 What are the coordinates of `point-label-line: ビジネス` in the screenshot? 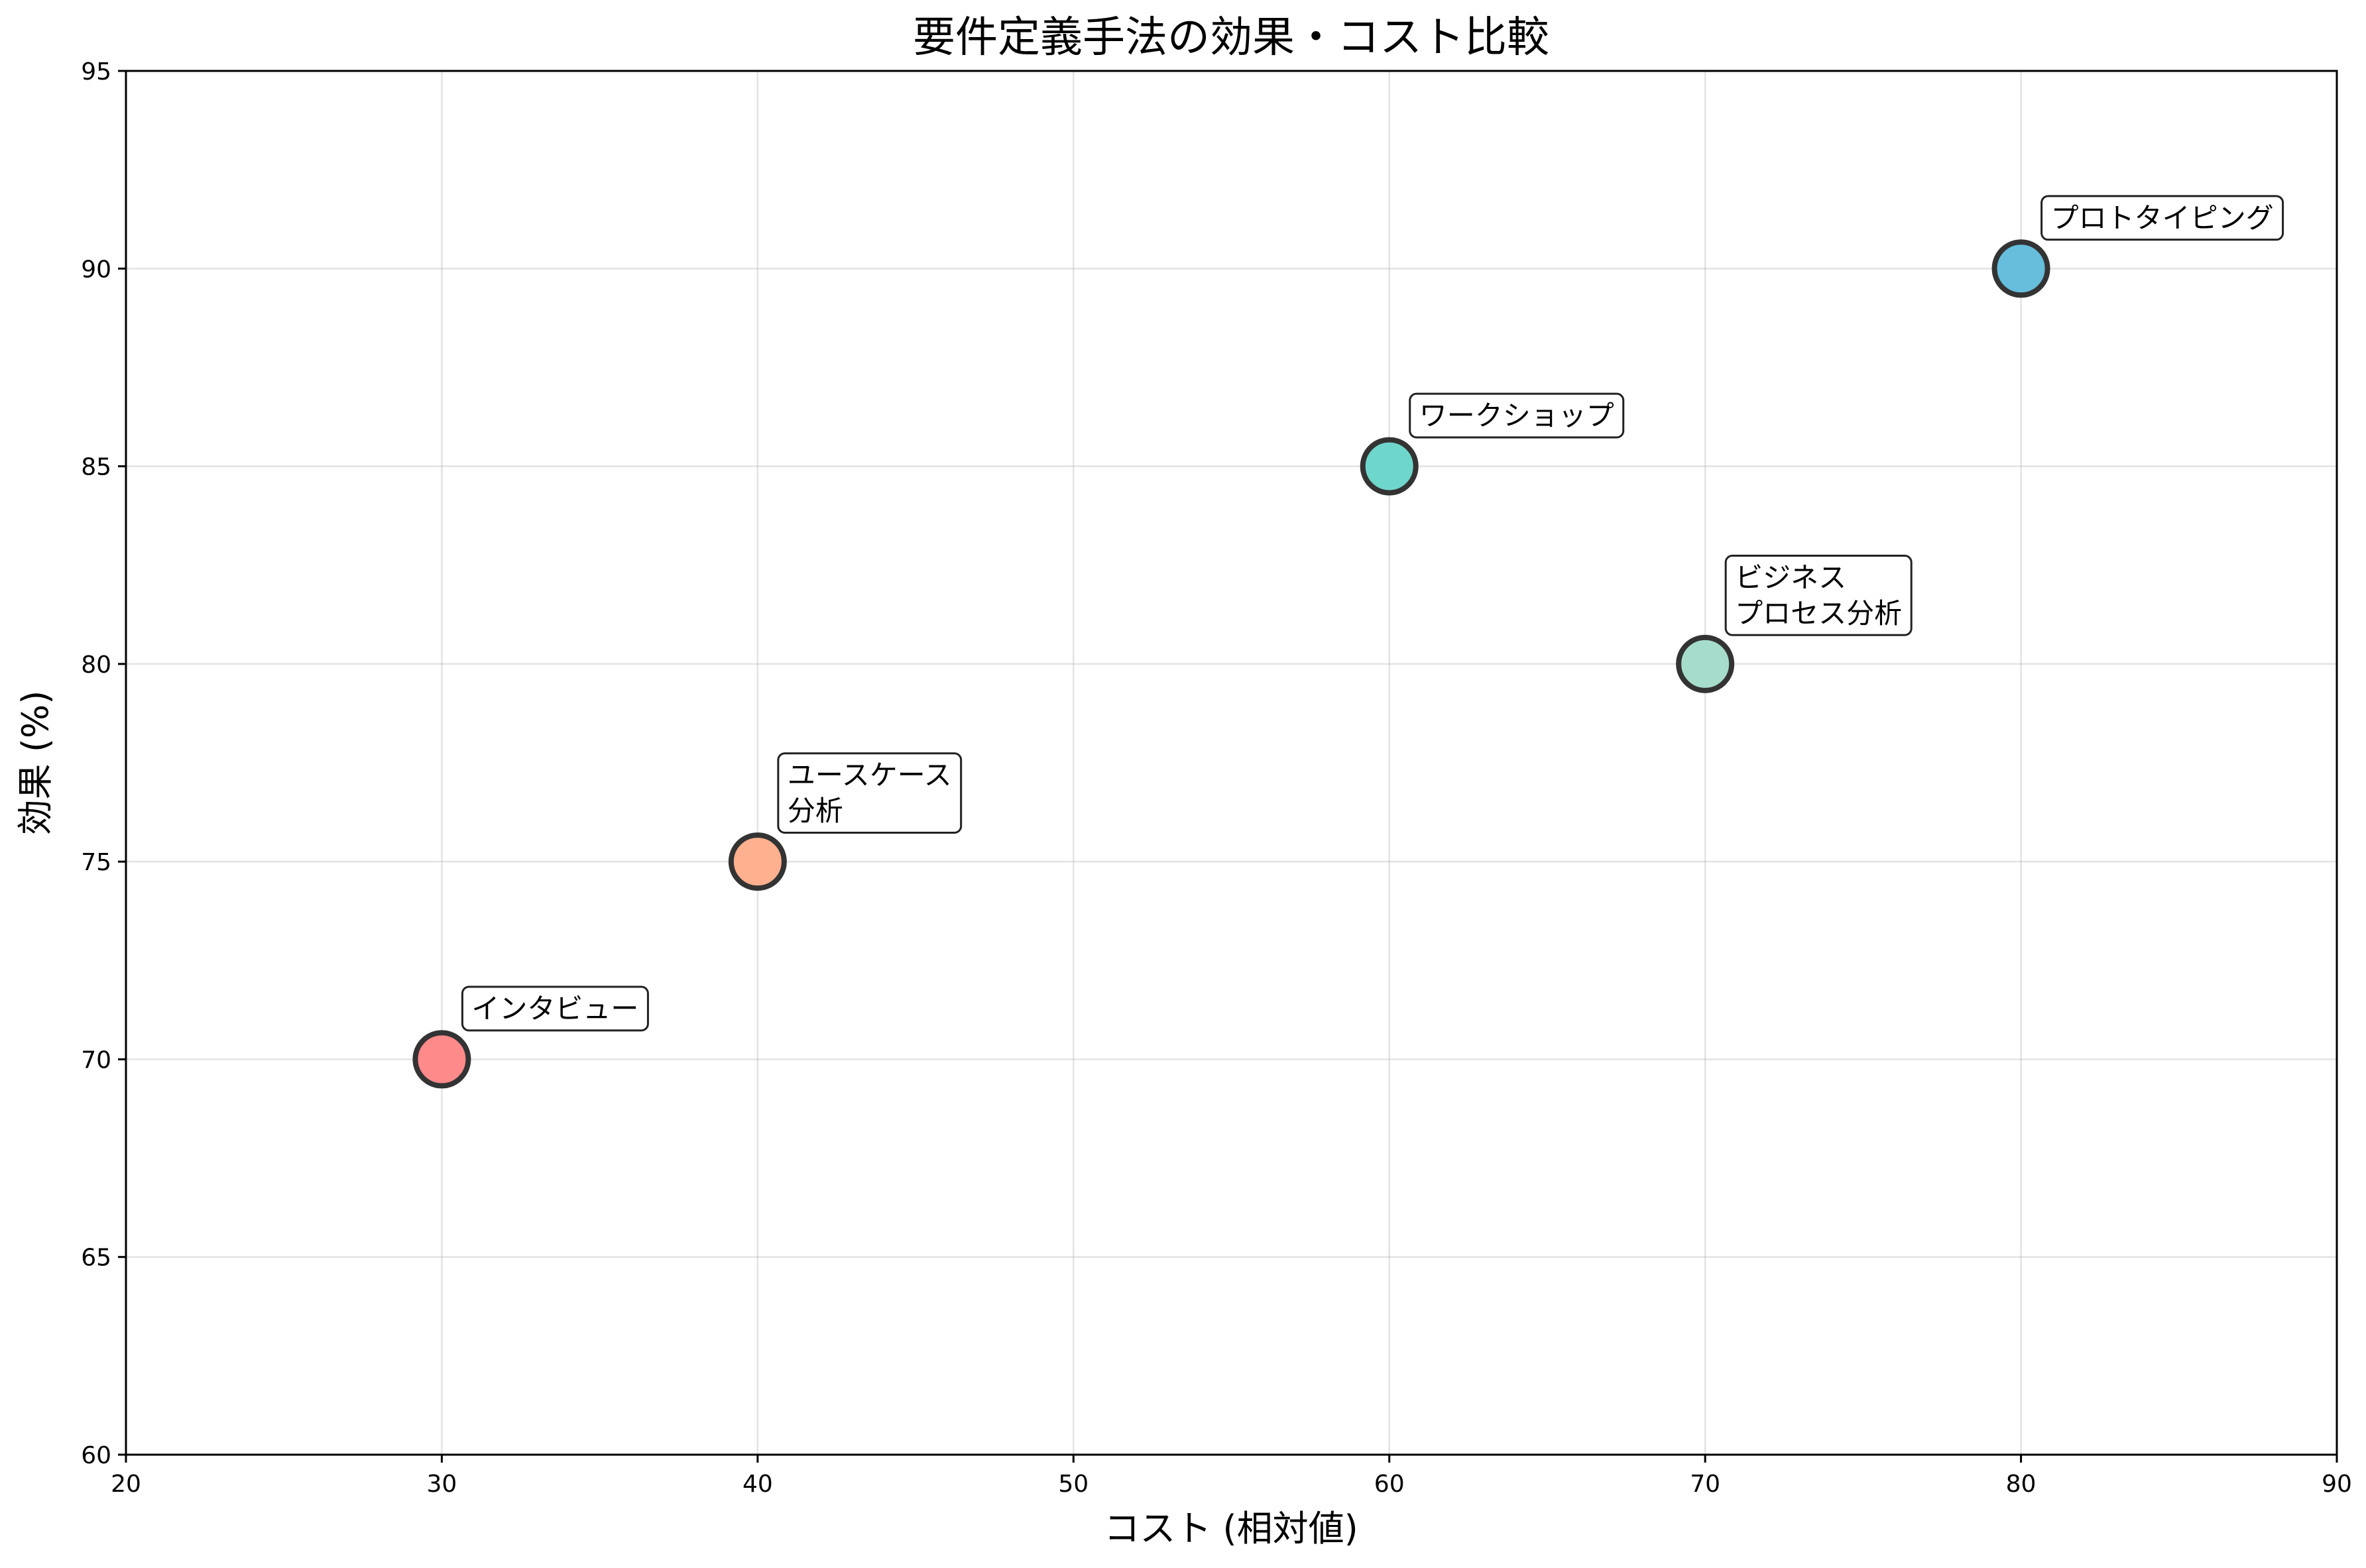 It's located at (1791, 577).